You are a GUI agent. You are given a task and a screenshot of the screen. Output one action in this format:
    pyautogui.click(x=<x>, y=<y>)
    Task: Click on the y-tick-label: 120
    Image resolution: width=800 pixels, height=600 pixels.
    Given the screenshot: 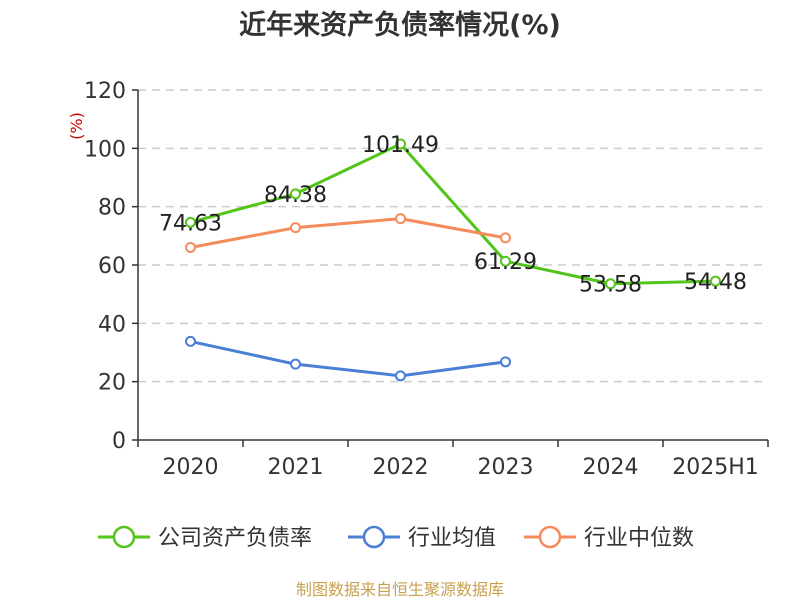 What is the action you would take?
    pyautogui.click(x=105, y=91)
    